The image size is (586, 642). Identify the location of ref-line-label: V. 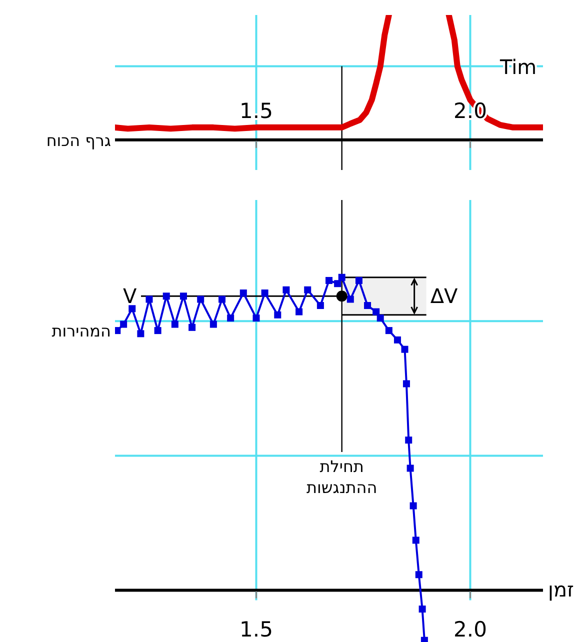
(130, 296).